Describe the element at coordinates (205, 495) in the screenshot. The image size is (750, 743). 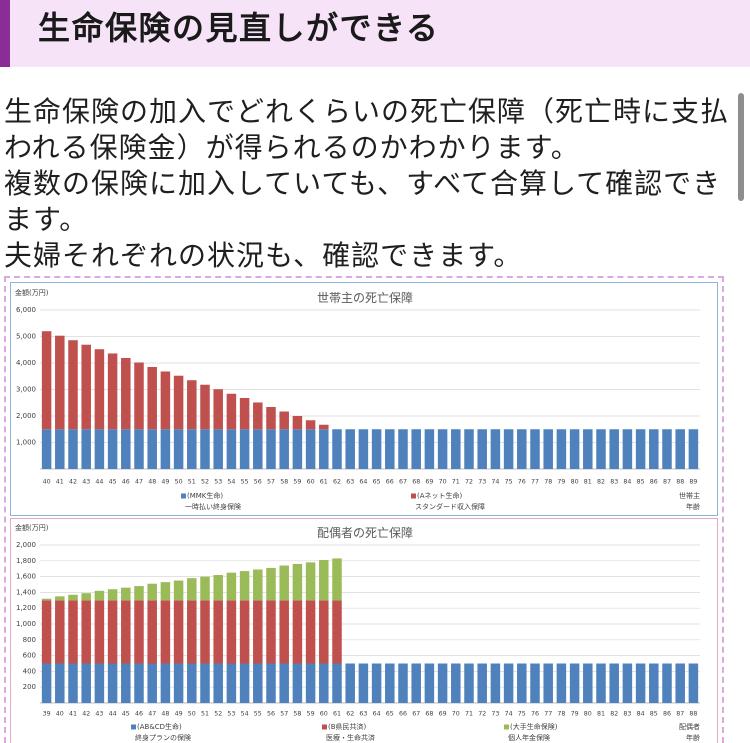
I see `householder-legend-mmk-life-label: (MMK生命)` at that location.